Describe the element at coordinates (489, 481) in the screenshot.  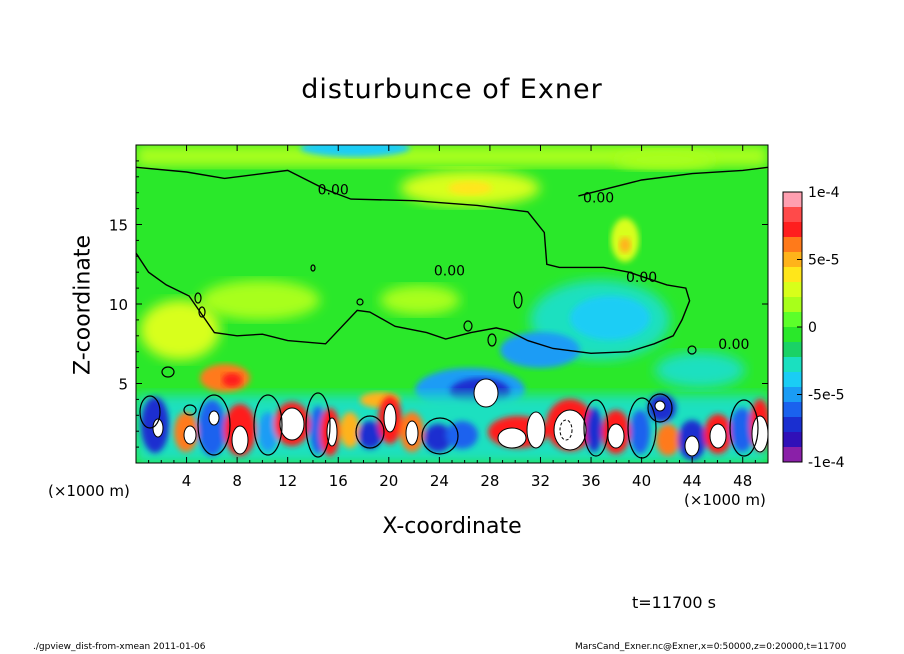
I see `x-tick-label: 28` at that location.